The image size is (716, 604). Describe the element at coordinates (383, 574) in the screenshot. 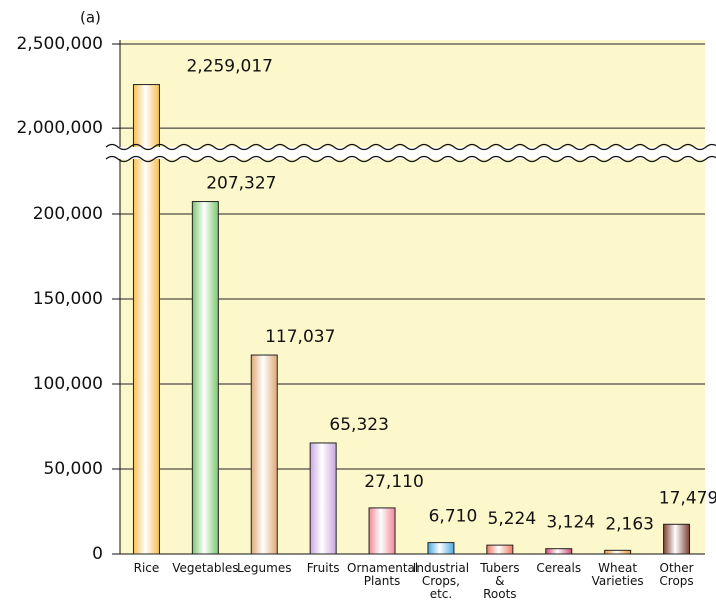

I see `x-tick-label: Ornamental Plants` at that location.